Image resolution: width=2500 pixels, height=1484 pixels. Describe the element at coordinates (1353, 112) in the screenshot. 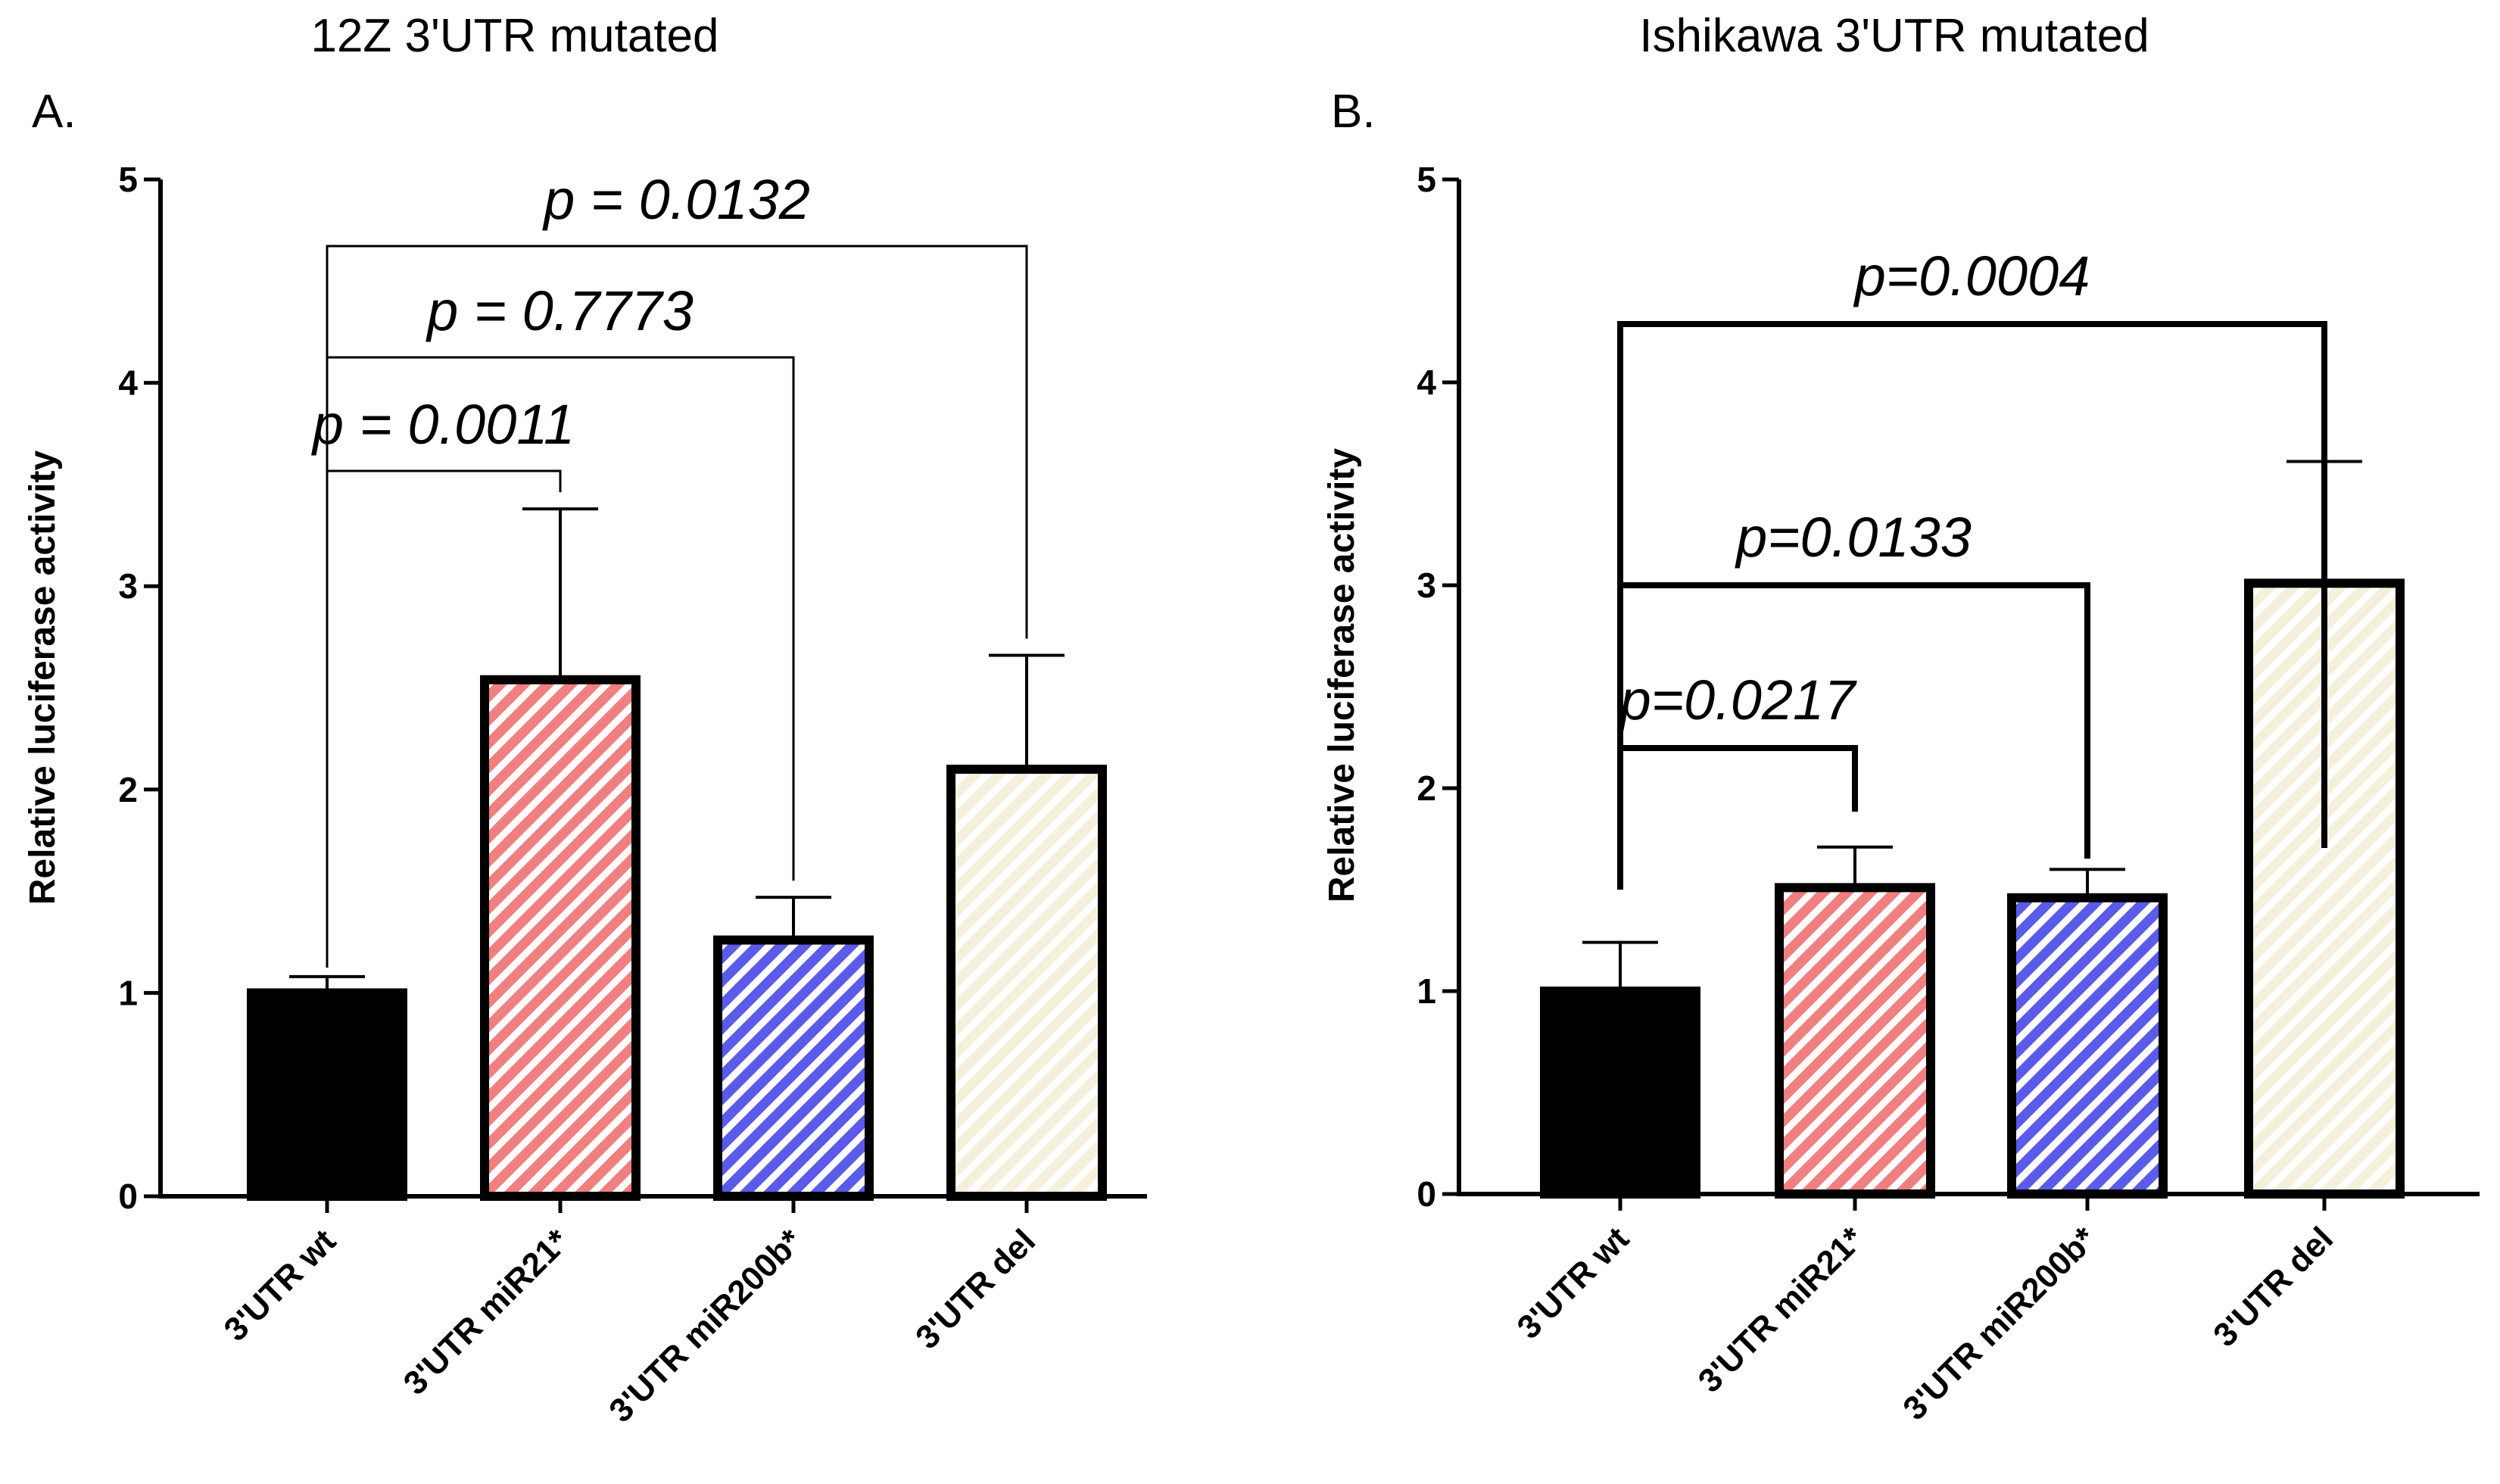

I see `panel-label: B.` at that location.